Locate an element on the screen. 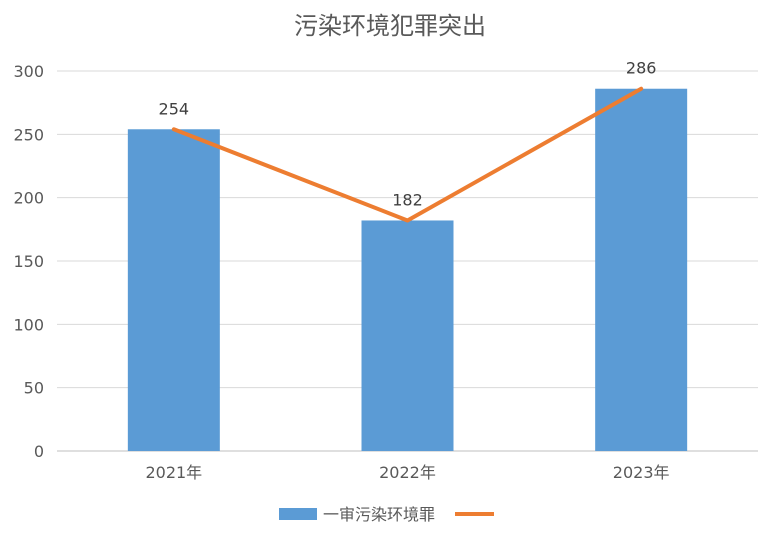 The height and width of the screenshot is (542, 780). data-label: 254 is located at coordinates (174, 108).